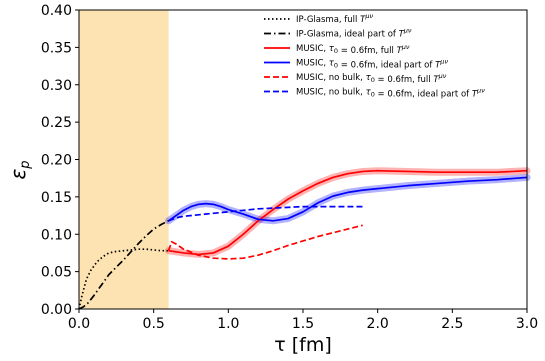 The height and width of the screenshot is (361, 545). I want to click on x-tick-label: 3.0, so click(527, 324).